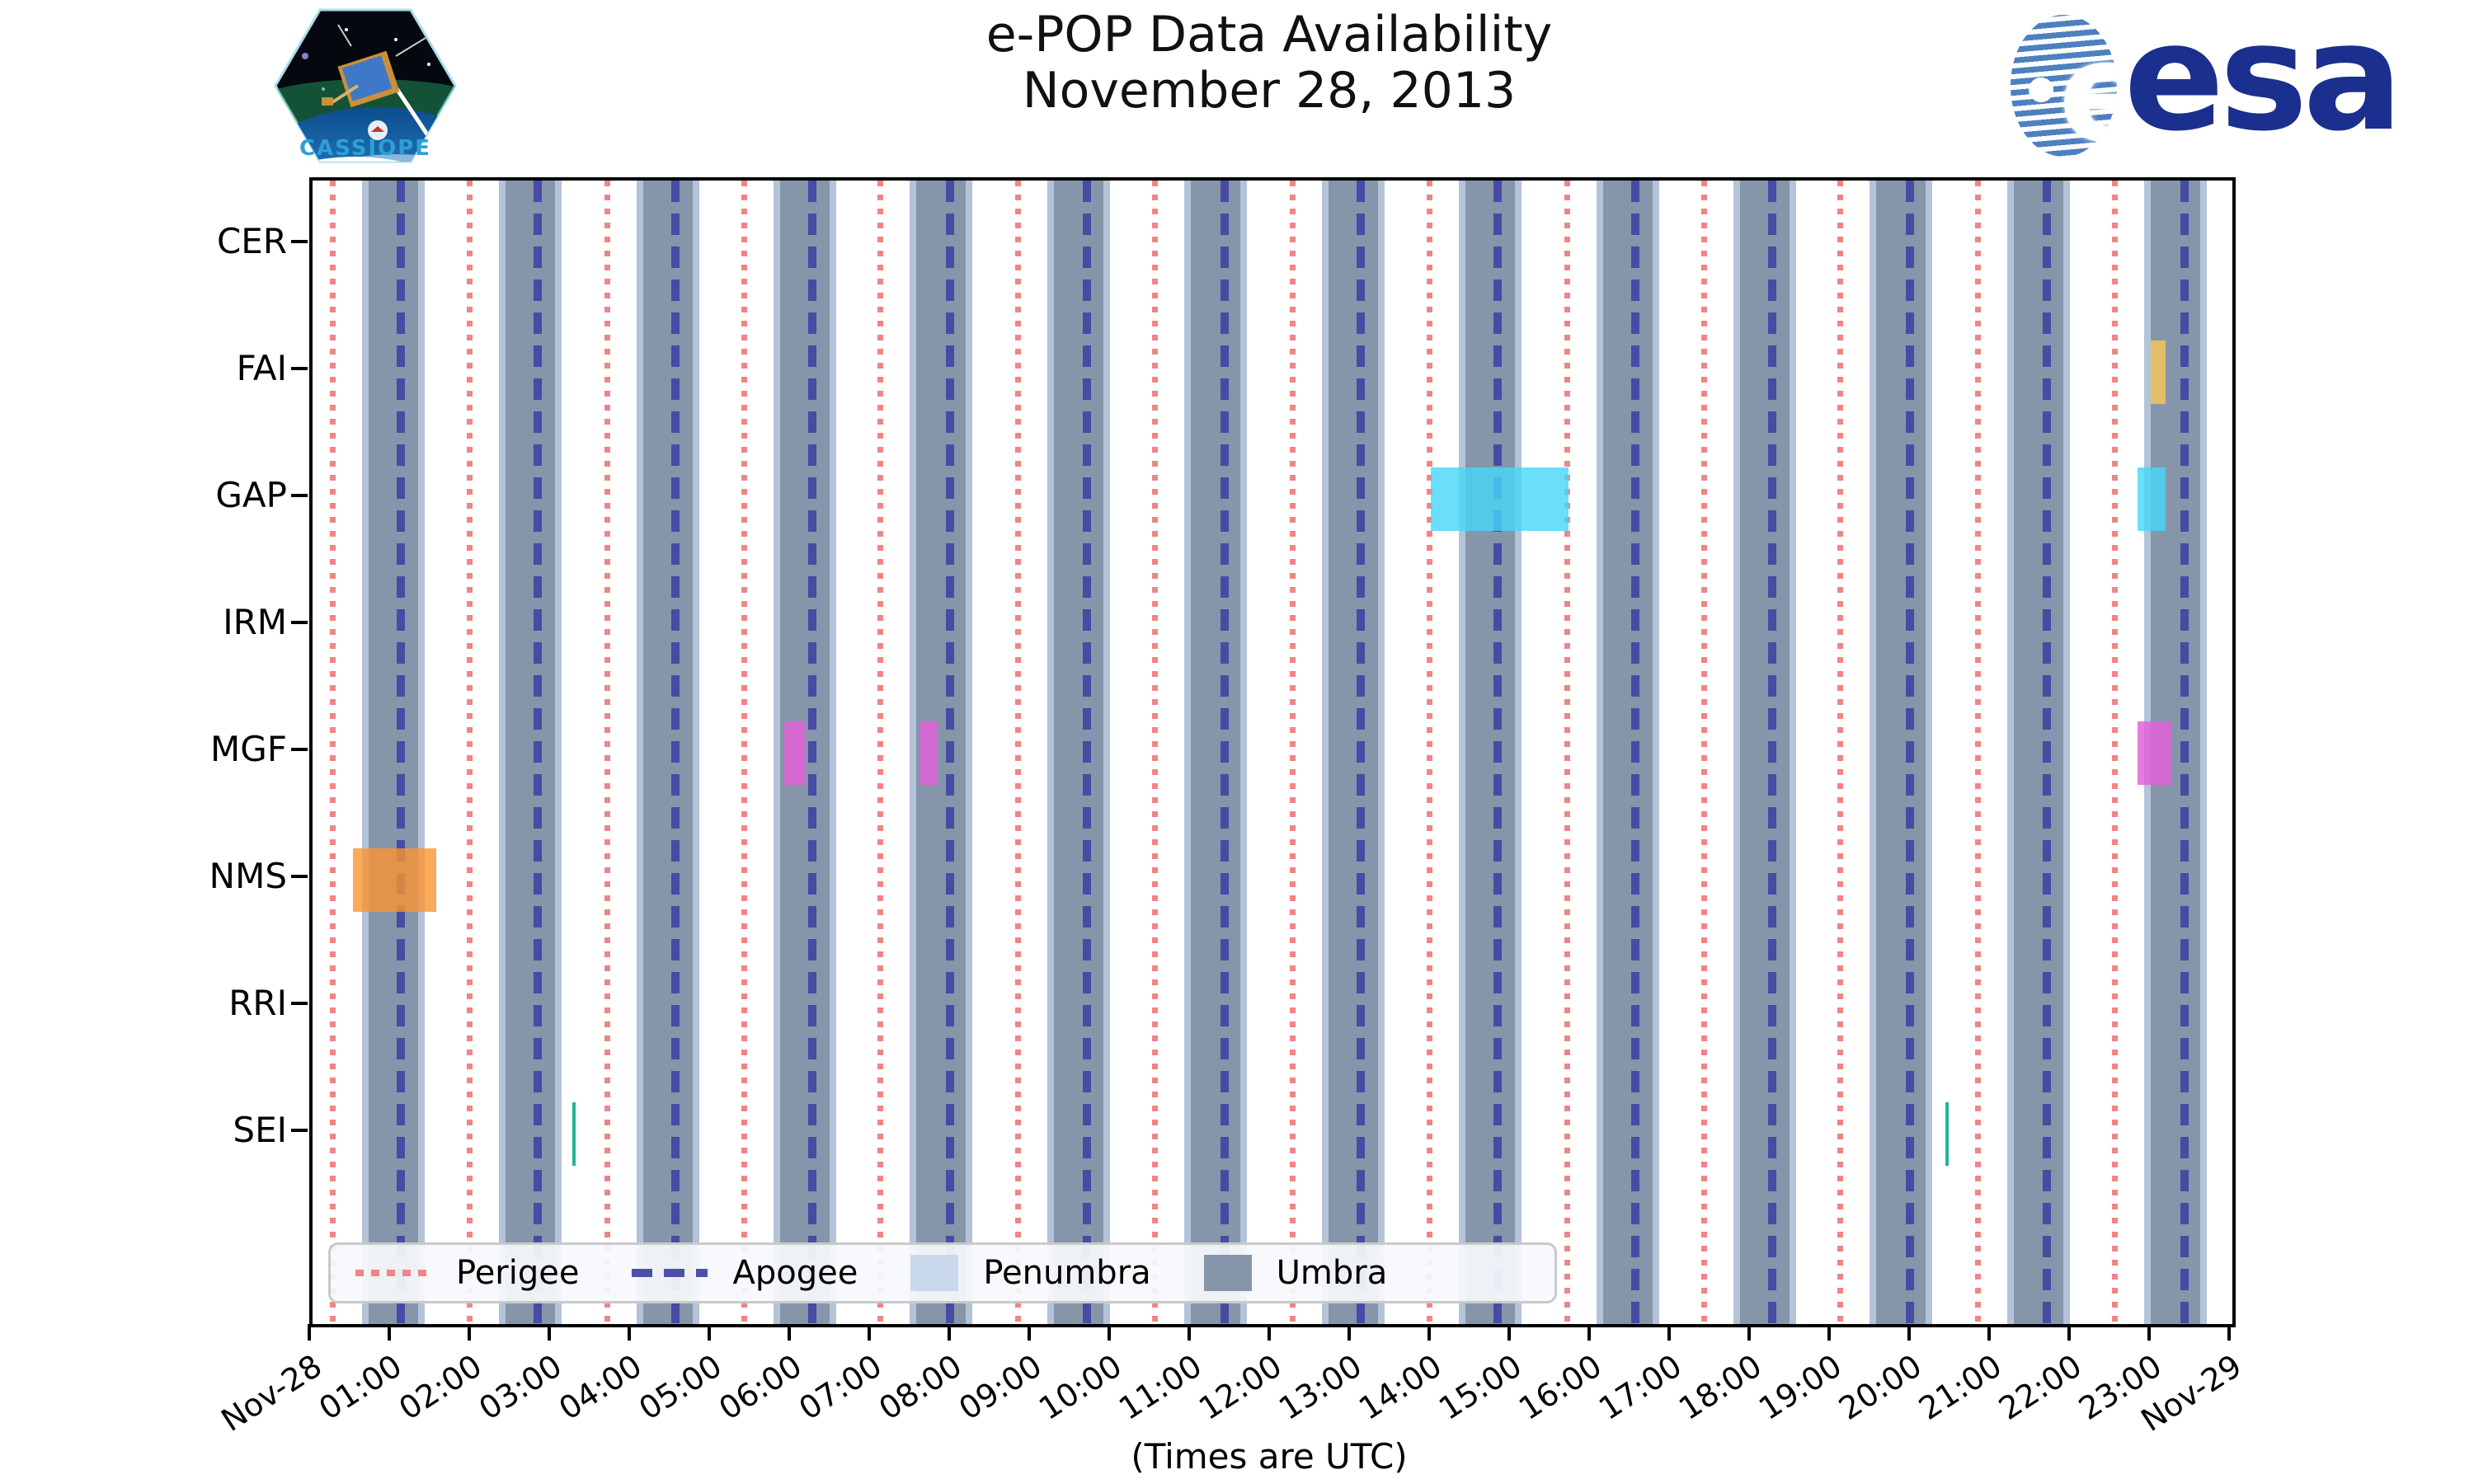 Image resolution: width=2474 pixels, height=1484 pixels. Describe the element at coordinates (2040, 1387) in the screenshot. I see `x-label: 22:00` at that location.